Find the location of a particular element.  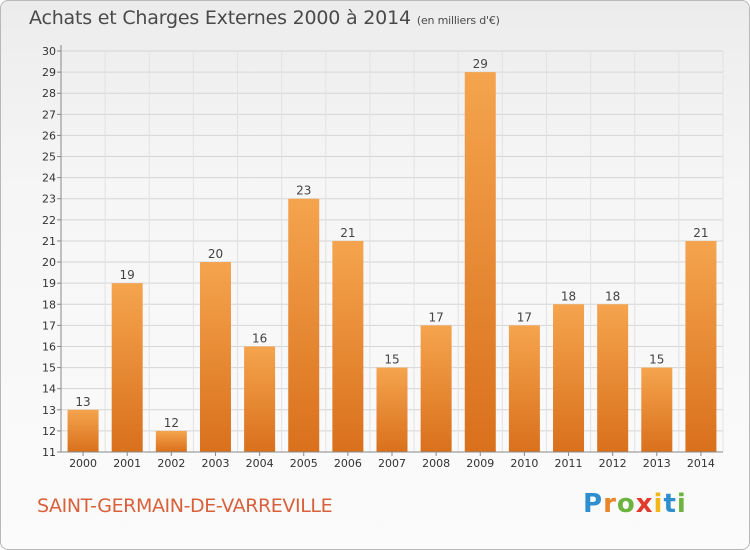

x-tick-label-2014: 2014 is located at coordinates (701, 463).